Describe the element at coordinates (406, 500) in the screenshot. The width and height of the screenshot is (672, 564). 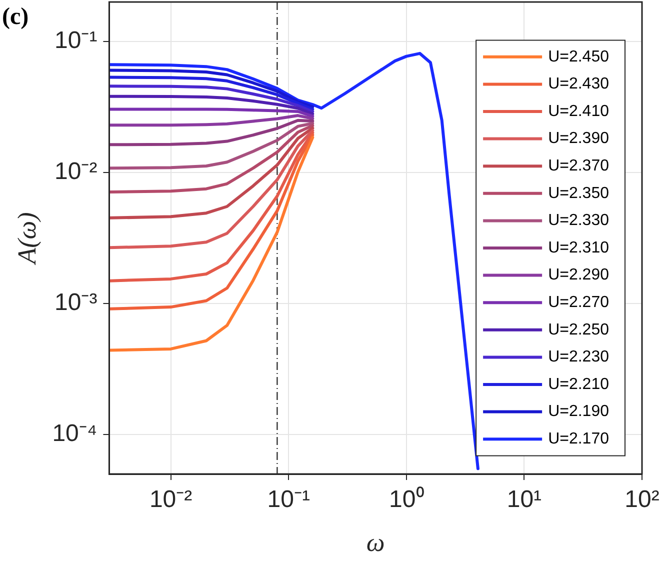
I see `x-tick-label: 10⁰` at that location.